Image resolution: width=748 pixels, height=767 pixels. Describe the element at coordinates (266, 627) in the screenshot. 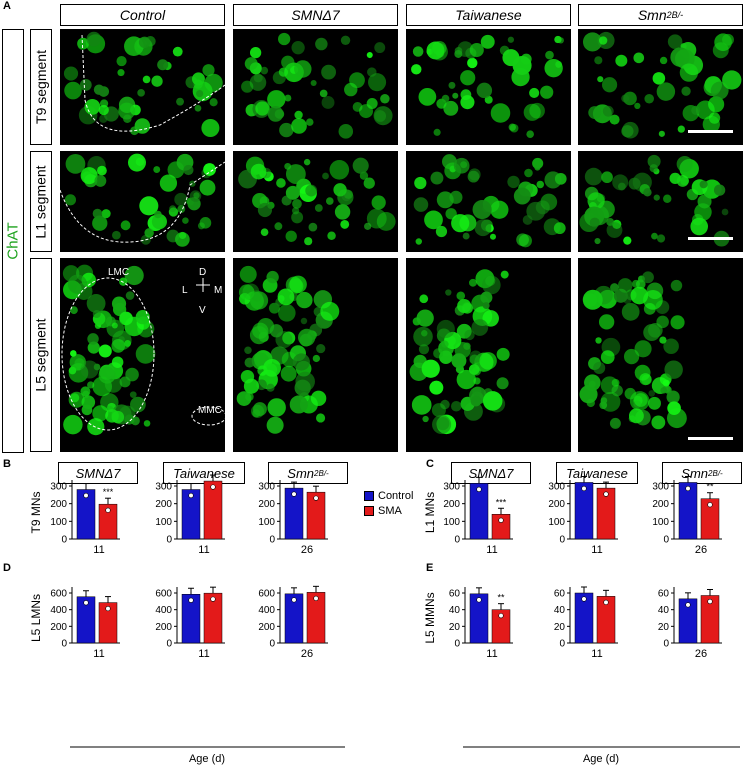

I see `y-tick-label-d-2-1: 200` at that location.